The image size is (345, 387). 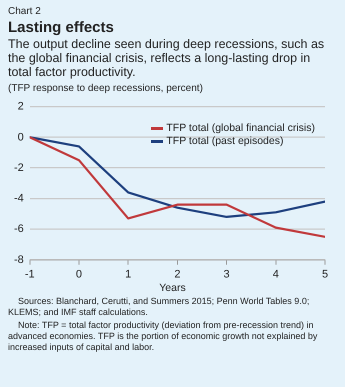 I want to click on y-axis-title: (TFP response to deep recessions, percent), so click(x=106, y=88).